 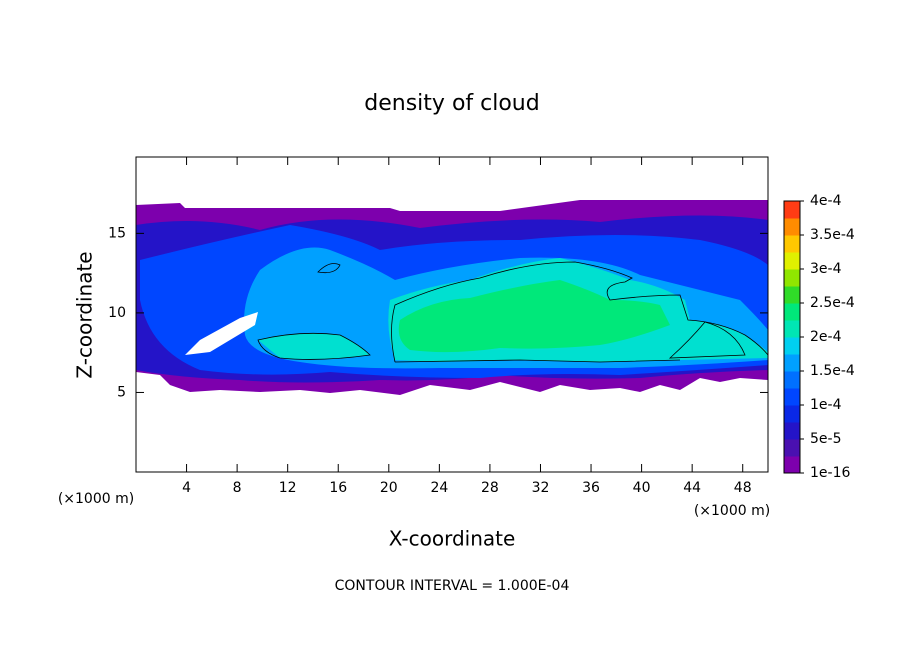 What do you see at coordinates (338, 488) in the screenshot?
I see `x-tick-label: 16` at bounding box center [338, 488].